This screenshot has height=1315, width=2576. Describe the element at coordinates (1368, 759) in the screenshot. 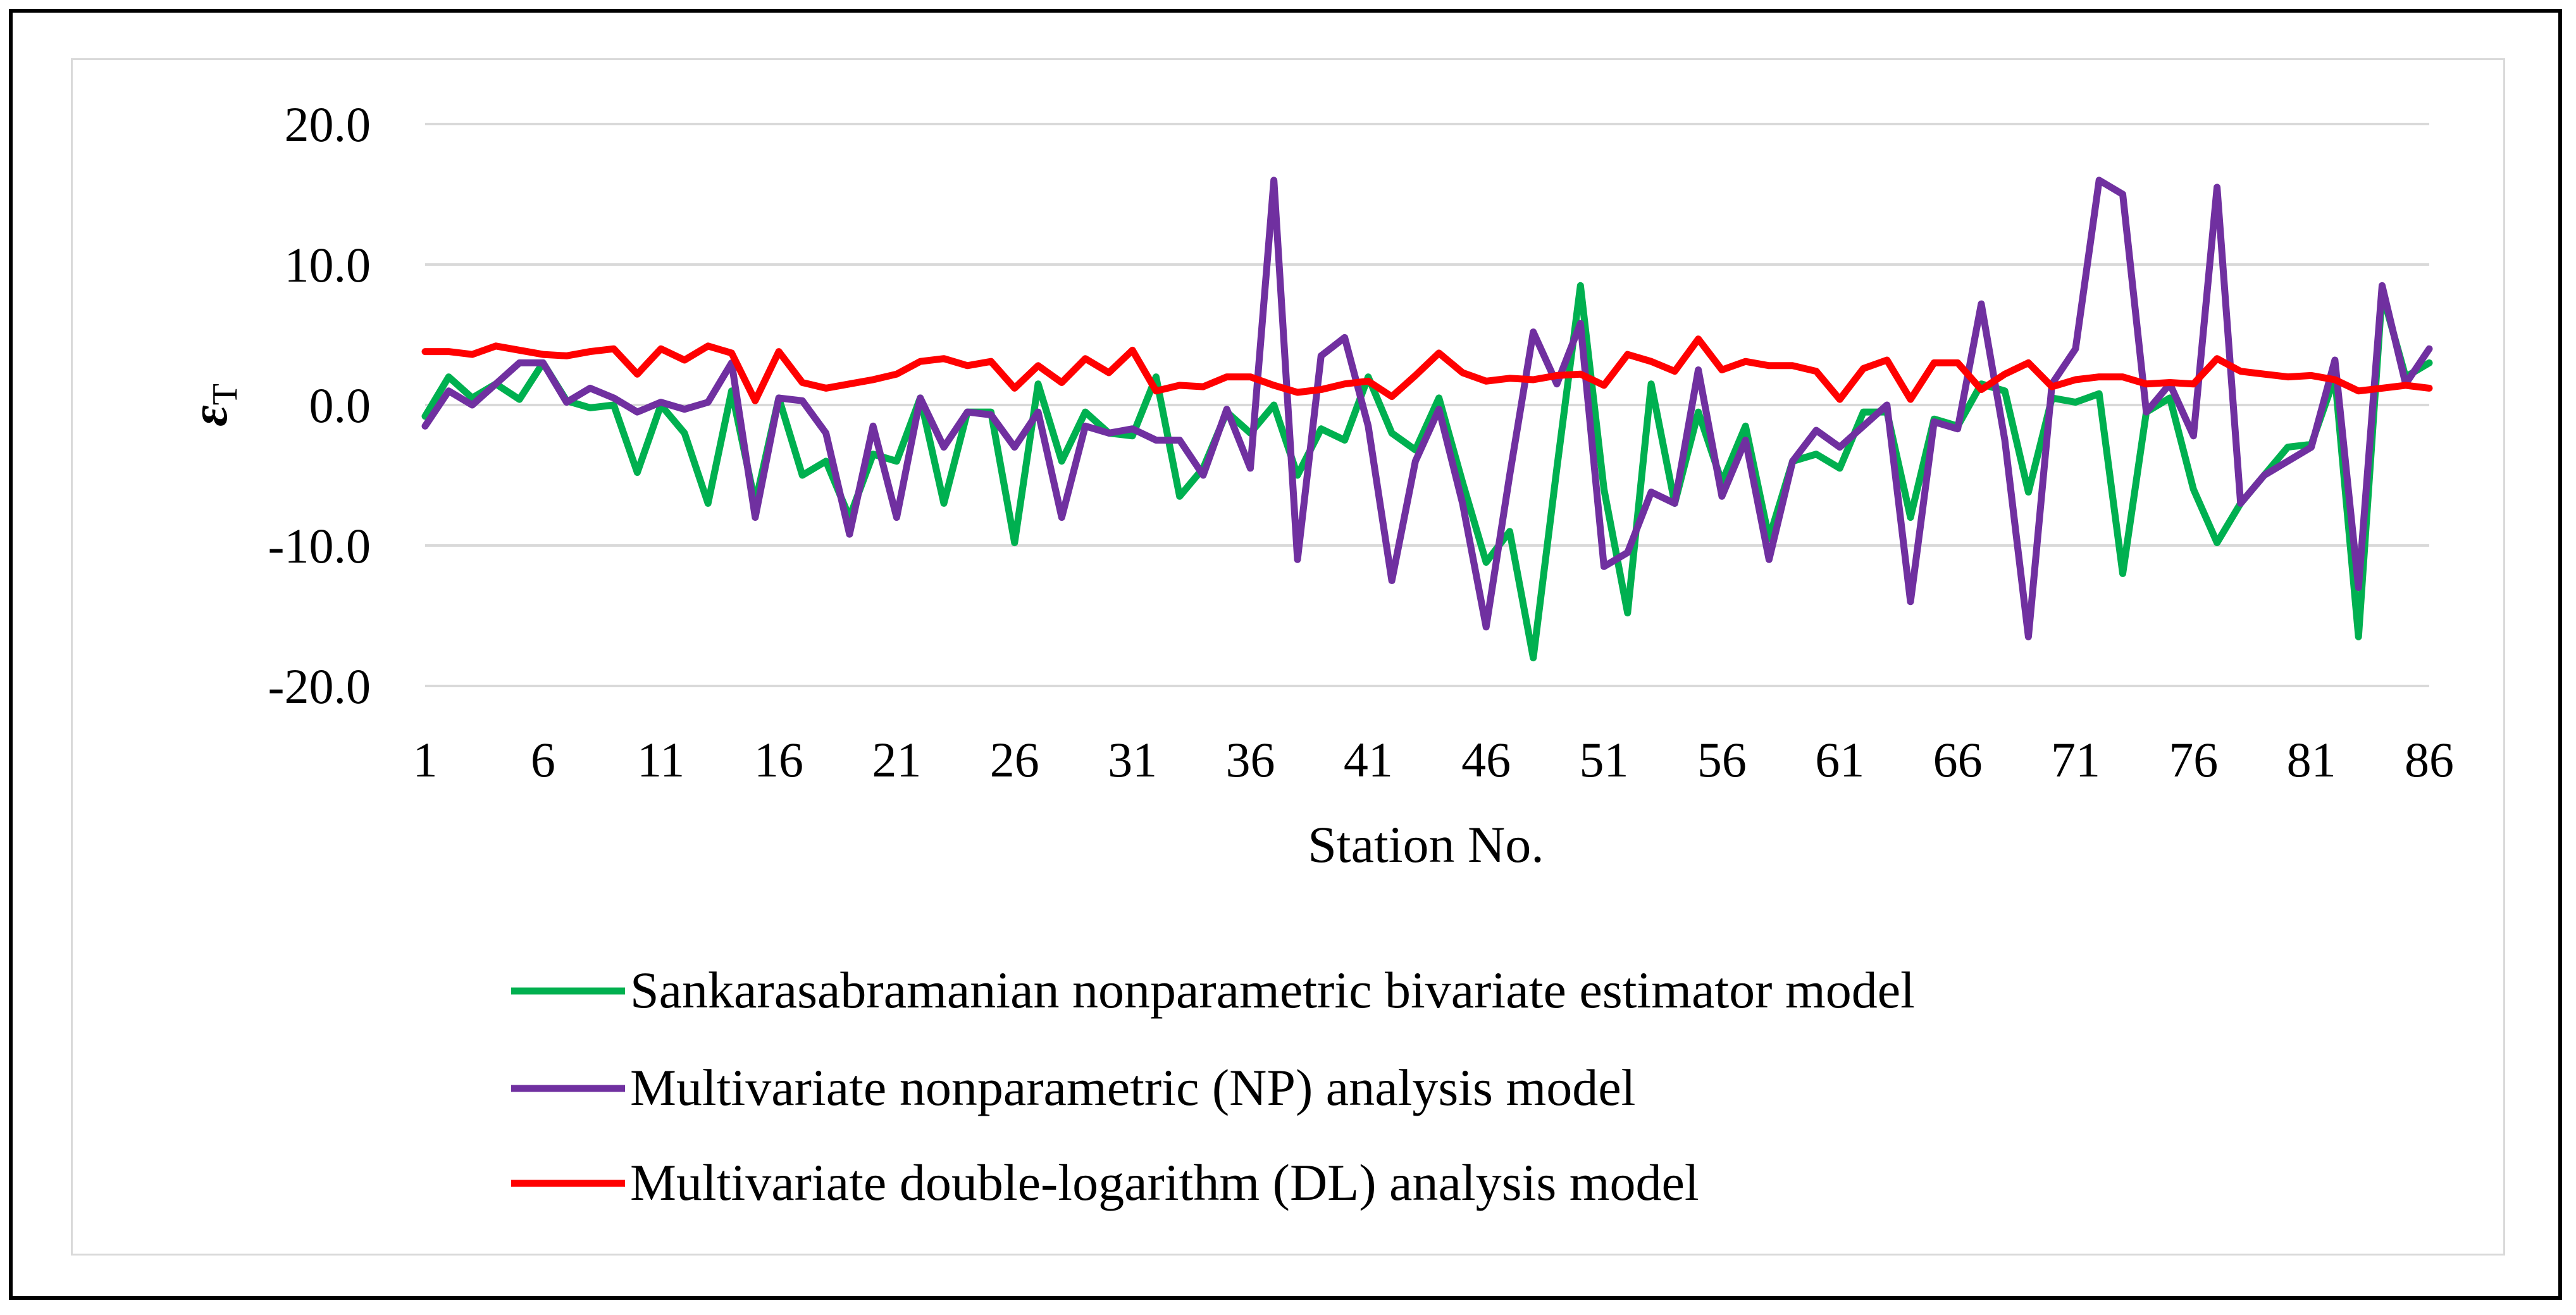

I see `x-tick-label: 41` at that location.